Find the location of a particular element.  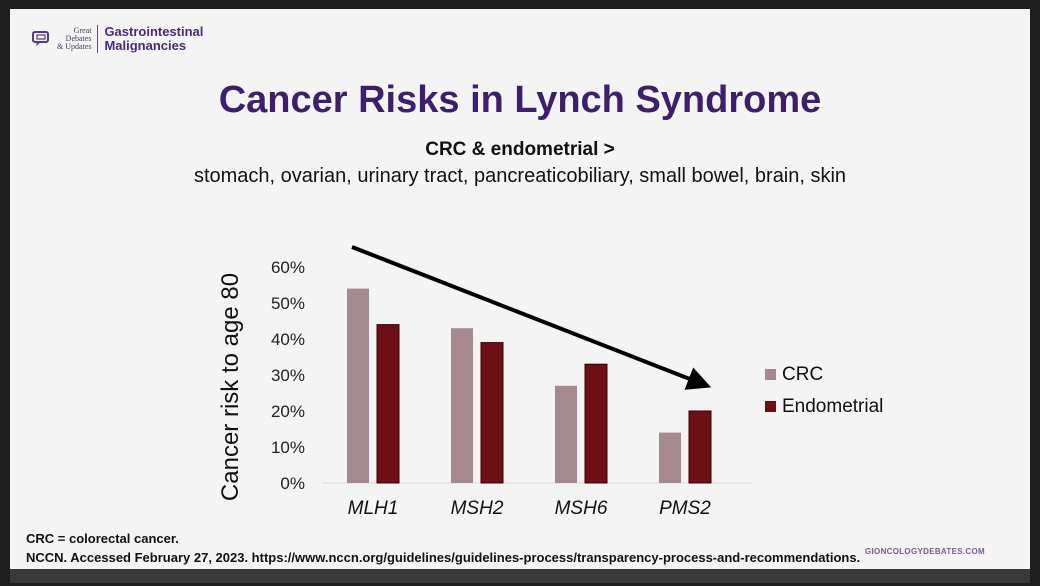

bottom-bar is located at coordinates (520, 576).